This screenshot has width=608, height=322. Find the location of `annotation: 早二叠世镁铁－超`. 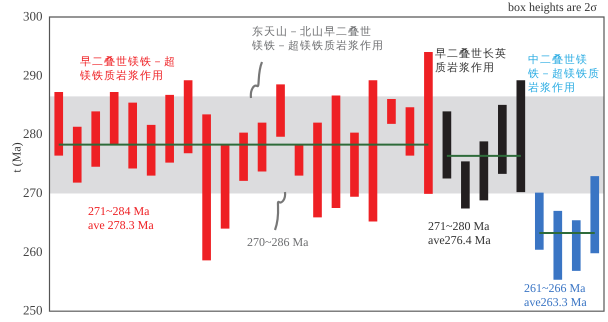

annotation: 早二叠世镁铁－超 is located at coordinates (128, 61).